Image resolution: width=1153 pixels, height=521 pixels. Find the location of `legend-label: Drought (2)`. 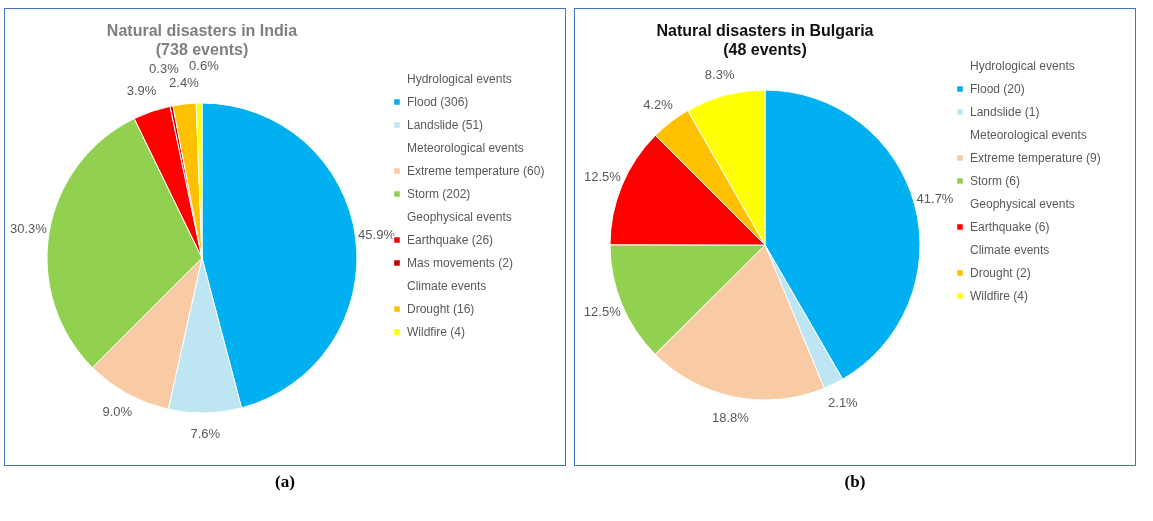

legend-label: Drought (2) is located at coordinates (1000, 273).